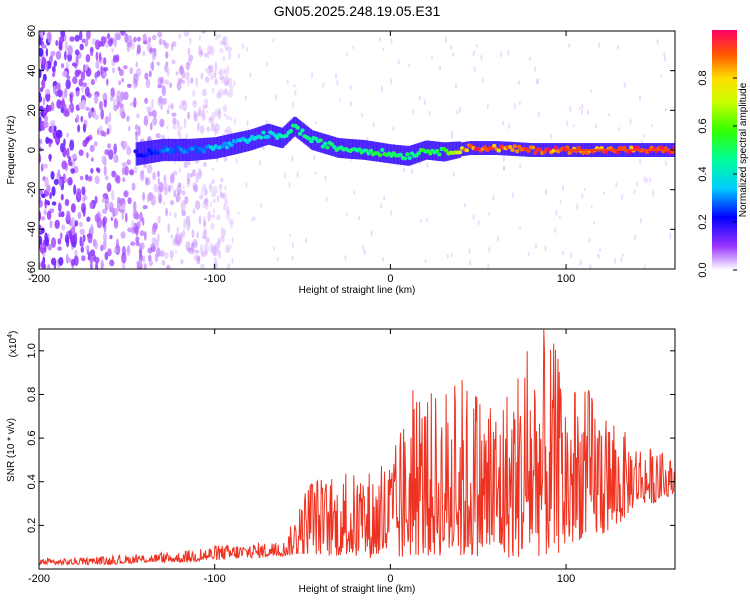  What do you see at coordinates (13, 332) in the screenshot?
I see `snr-scale-suffix: )` at bounding box center [13, 332].